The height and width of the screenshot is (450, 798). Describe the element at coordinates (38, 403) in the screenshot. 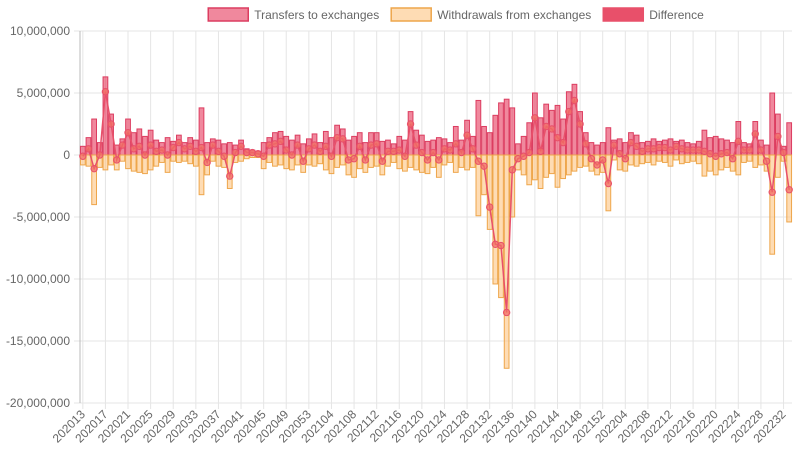

I see `y-tick-label: -20,000,000` at that location.